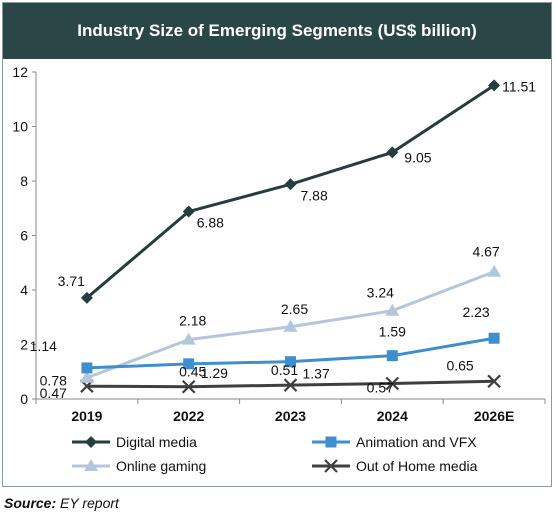 This screenshot has width=556, height=517. I want to click on out-of-home-media-data-label: 0.65, so click(459, 365).